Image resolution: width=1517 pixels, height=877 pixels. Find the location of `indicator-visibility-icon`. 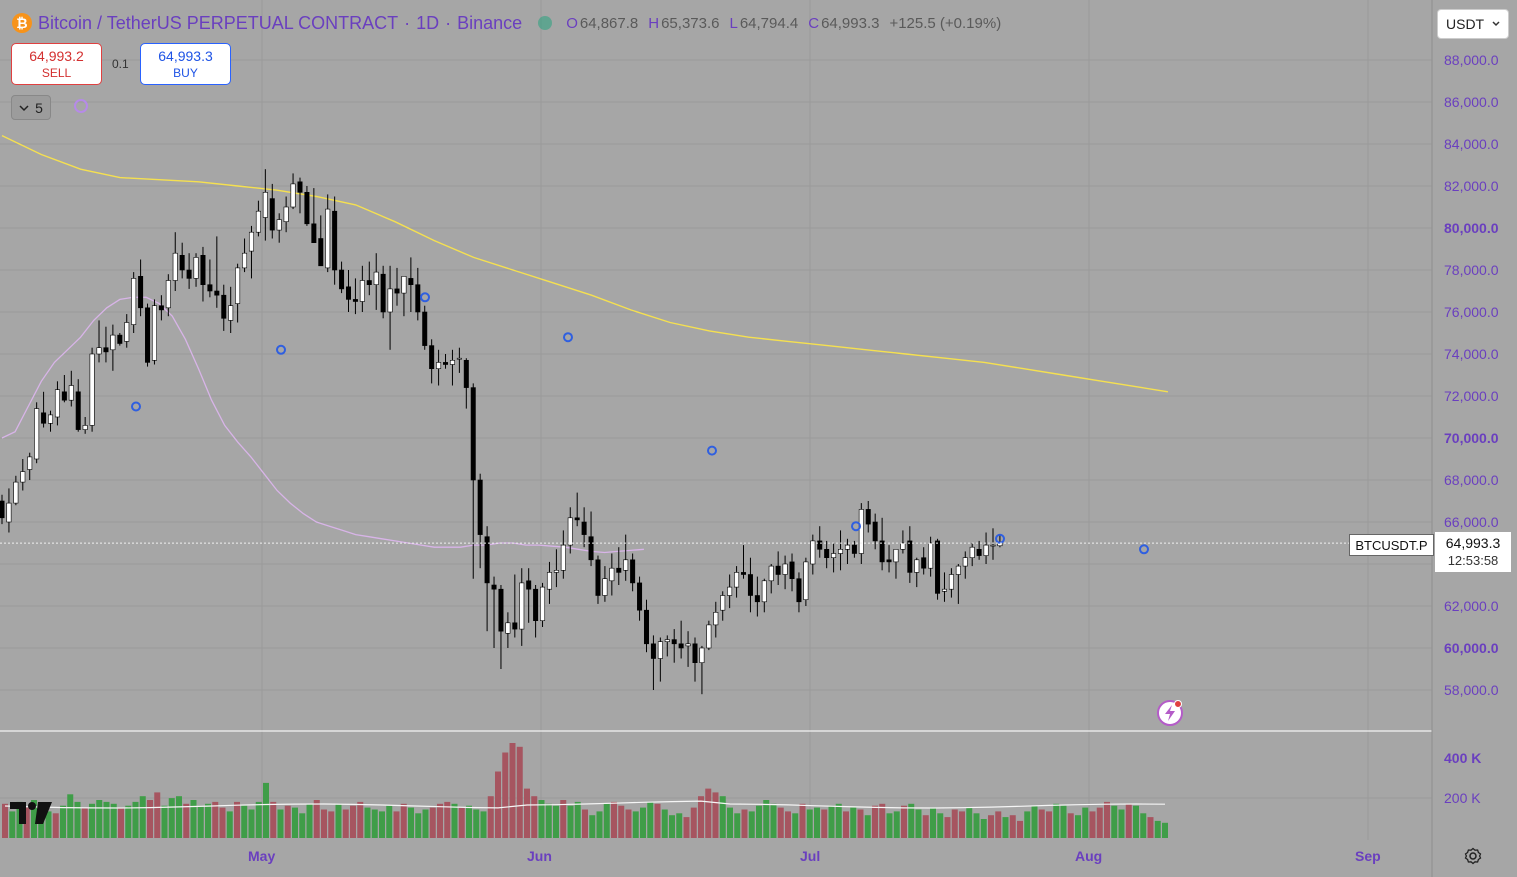

indicator-visibility-icon is located at coordinates (81, 106).